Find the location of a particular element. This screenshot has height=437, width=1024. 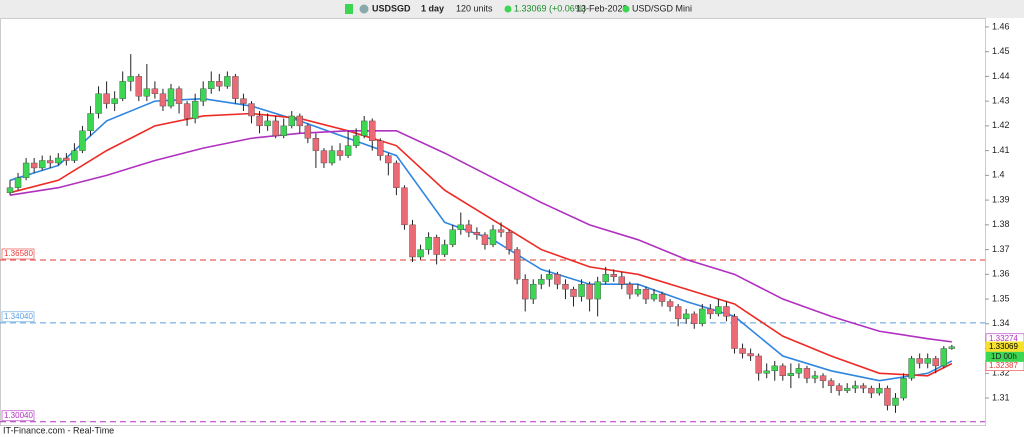

y-tick-label: 1.4 is located at coordinates (998, 175).